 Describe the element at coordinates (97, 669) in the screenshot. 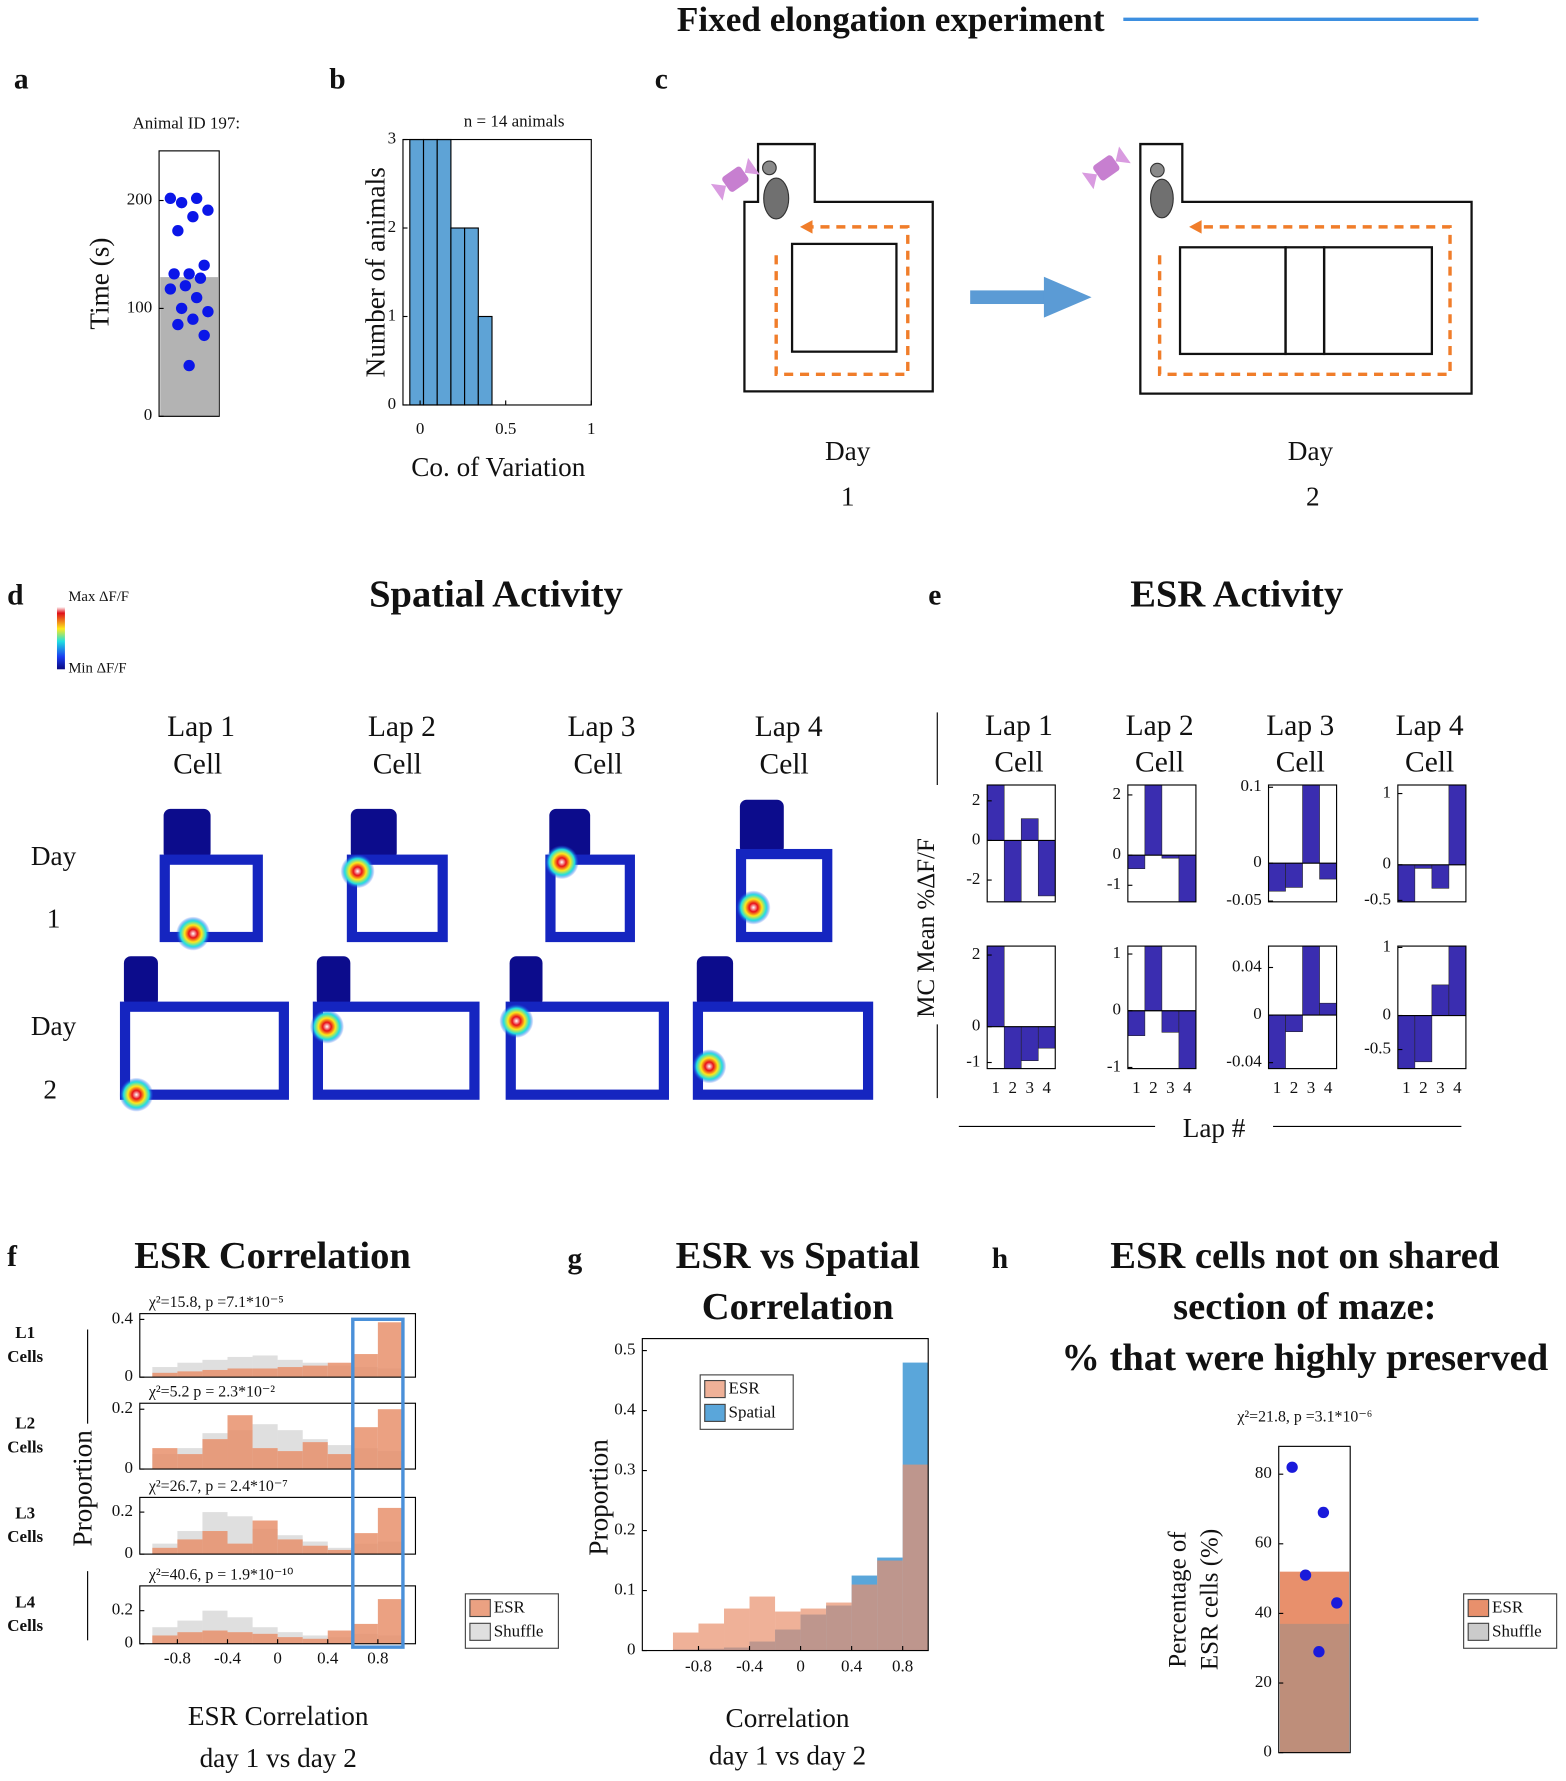

I see `colorbar-label: Min ΔF/F` at that location.